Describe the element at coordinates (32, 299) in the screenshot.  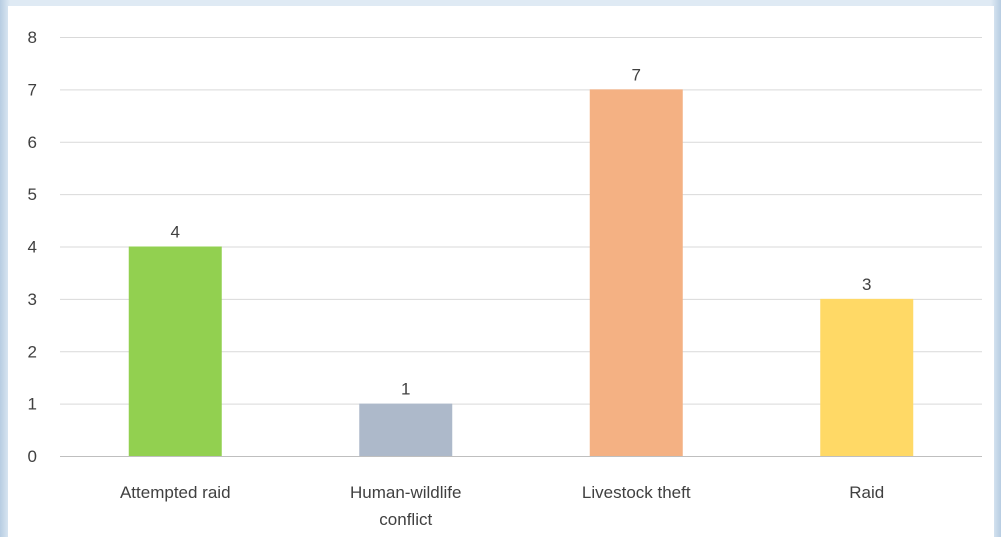
I see `y-tick-label-3: 3` at that location.